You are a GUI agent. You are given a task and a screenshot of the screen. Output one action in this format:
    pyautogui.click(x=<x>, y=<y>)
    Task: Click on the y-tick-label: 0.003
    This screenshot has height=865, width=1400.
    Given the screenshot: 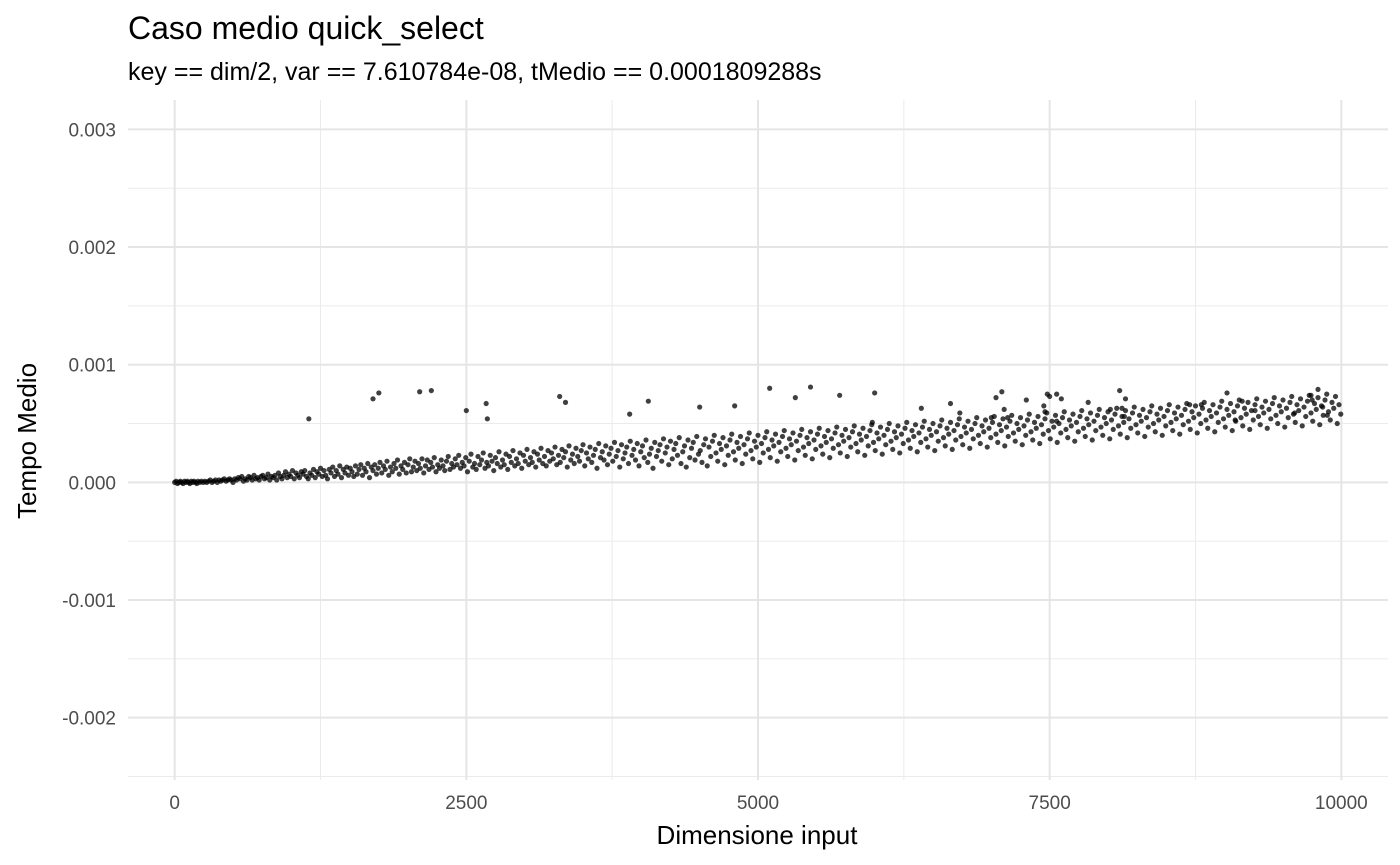 What is the action you would take?
    pyautogui.click(x=92, y=130)
    